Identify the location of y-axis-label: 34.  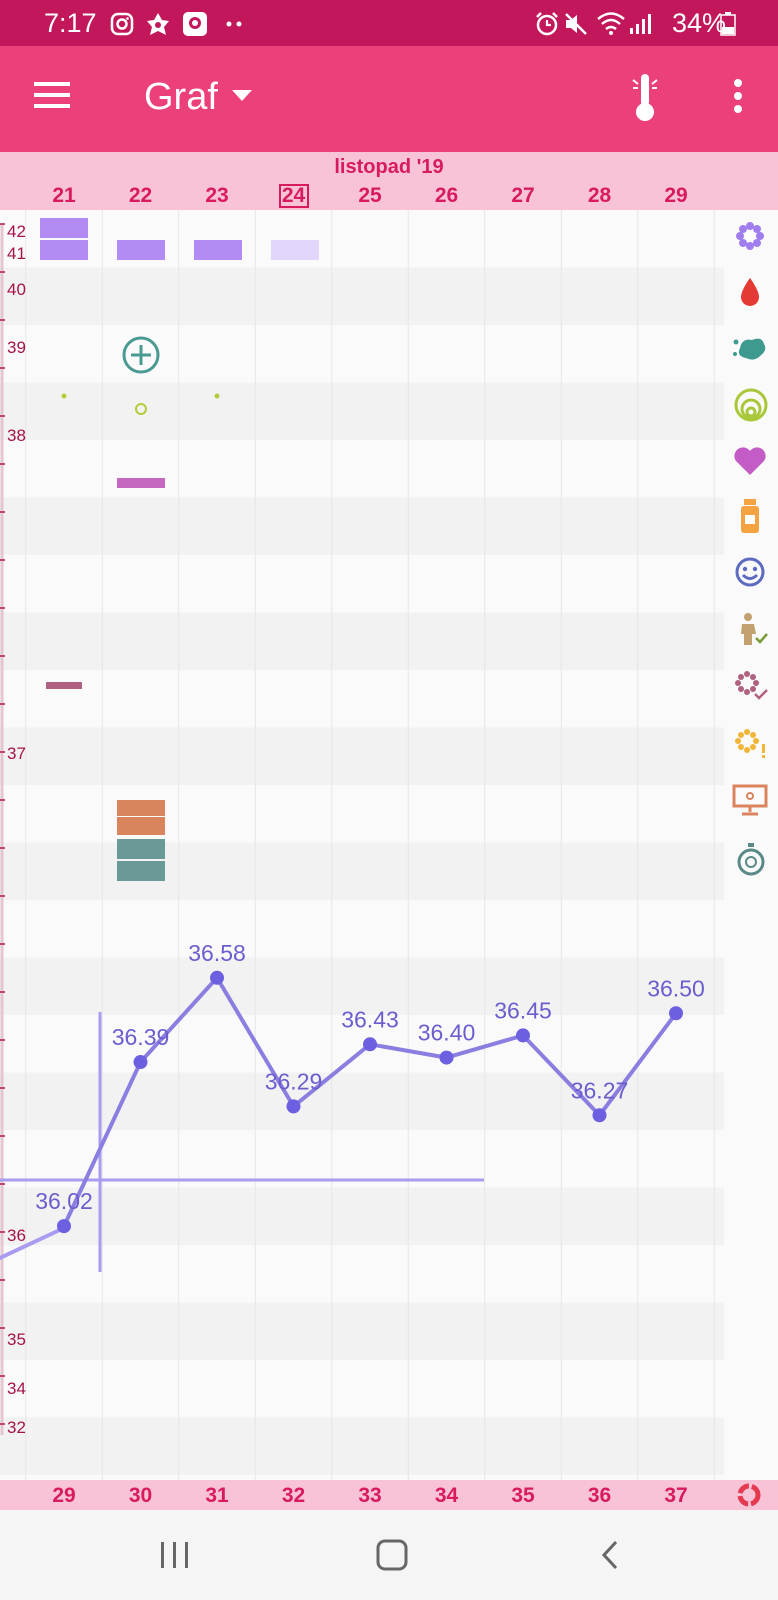
(16, 1388).